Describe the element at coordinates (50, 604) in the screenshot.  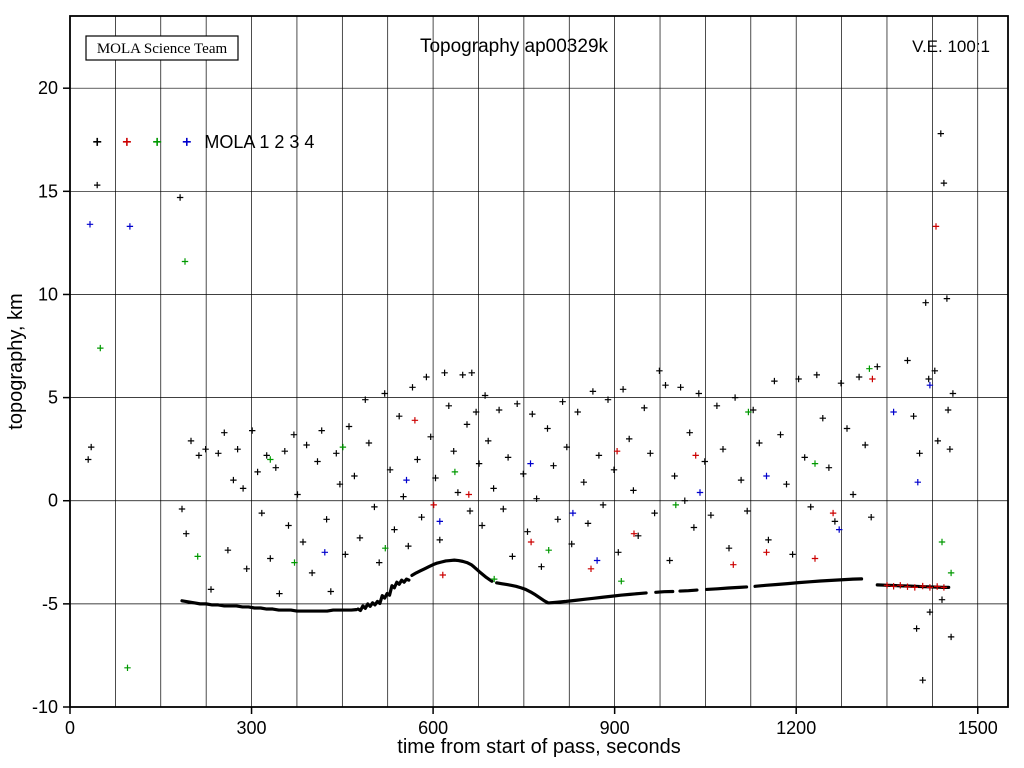
I see `y-tick-label: -5` at that location.